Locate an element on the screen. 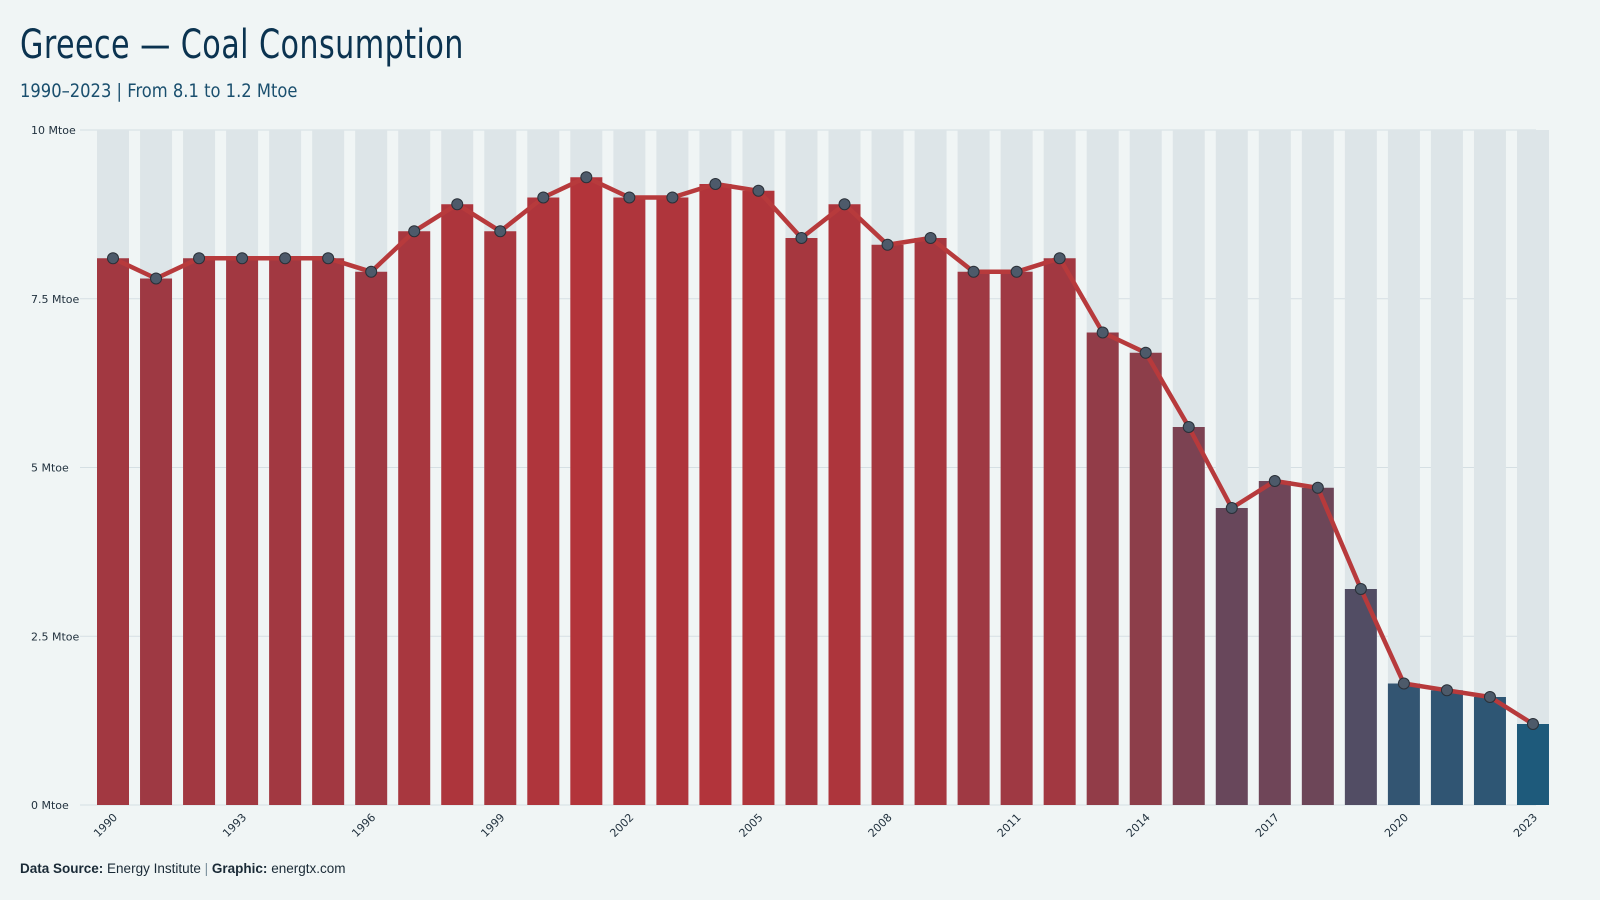  x-tick-label: 1990 is located at coordinates (105, 825).